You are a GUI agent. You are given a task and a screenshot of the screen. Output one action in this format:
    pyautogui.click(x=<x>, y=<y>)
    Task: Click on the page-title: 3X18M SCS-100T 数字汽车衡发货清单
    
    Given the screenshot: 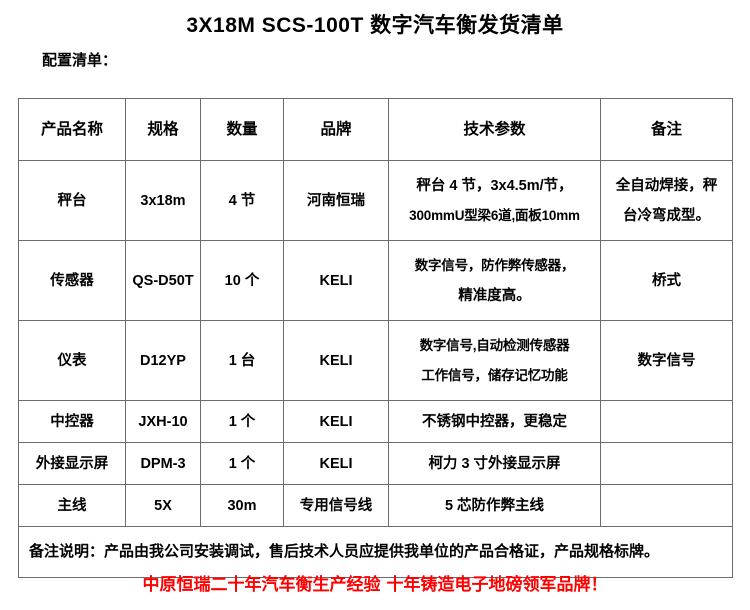 What is the action you would take?
    pyautogui.click(x=375, y=25)
    